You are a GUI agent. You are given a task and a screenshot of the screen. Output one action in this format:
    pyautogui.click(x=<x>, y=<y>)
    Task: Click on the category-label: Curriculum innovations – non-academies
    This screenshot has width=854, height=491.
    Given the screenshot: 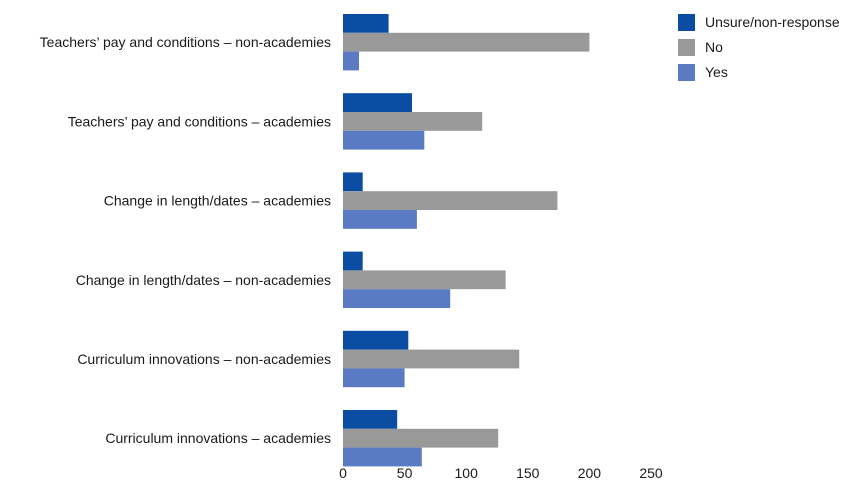 What is the action you would take?
    pyautogui.click(x=204, y=359)
    